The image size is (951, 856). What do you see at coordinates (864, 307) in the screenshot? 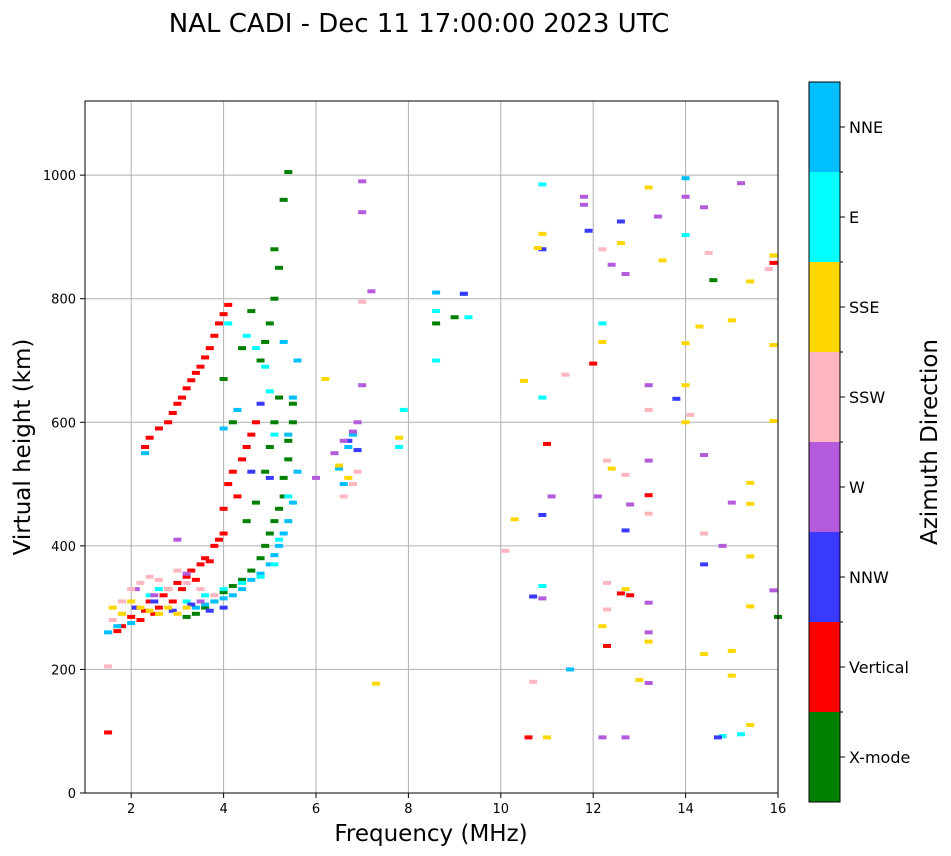
I see `colorbar-tick-label: SSE` at bounding box center [864, 307].